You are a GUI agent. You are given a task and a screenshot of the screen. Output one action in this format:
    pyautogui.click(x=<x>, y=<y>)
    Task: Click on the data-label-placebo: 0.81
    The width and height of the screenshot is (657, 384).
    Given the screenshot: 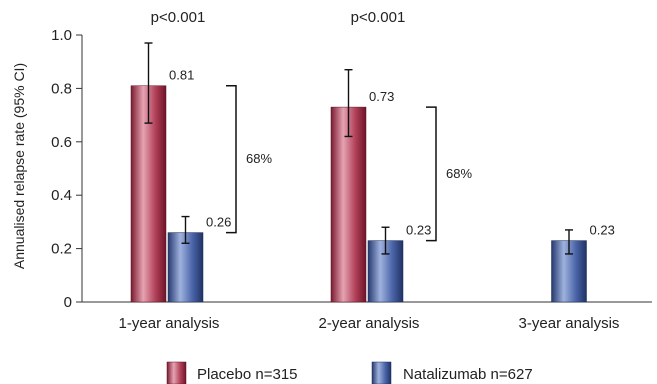 What is the action you would take?
    pyautogui.click(x=181, y=75)
    